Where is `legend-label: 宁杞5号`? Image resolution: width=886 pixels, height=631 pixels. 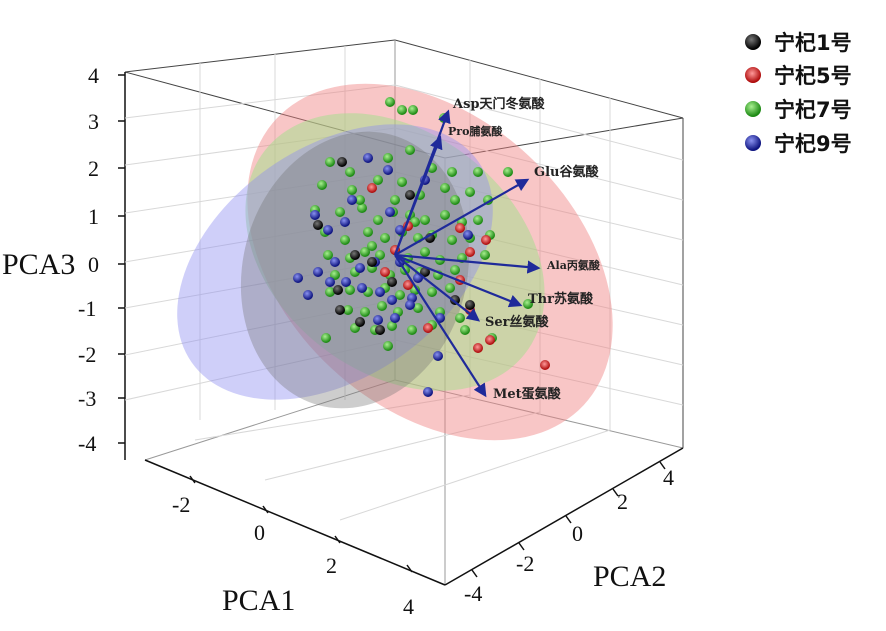
legend-label: 宁杞5号 is located at coordinates (813, 76).